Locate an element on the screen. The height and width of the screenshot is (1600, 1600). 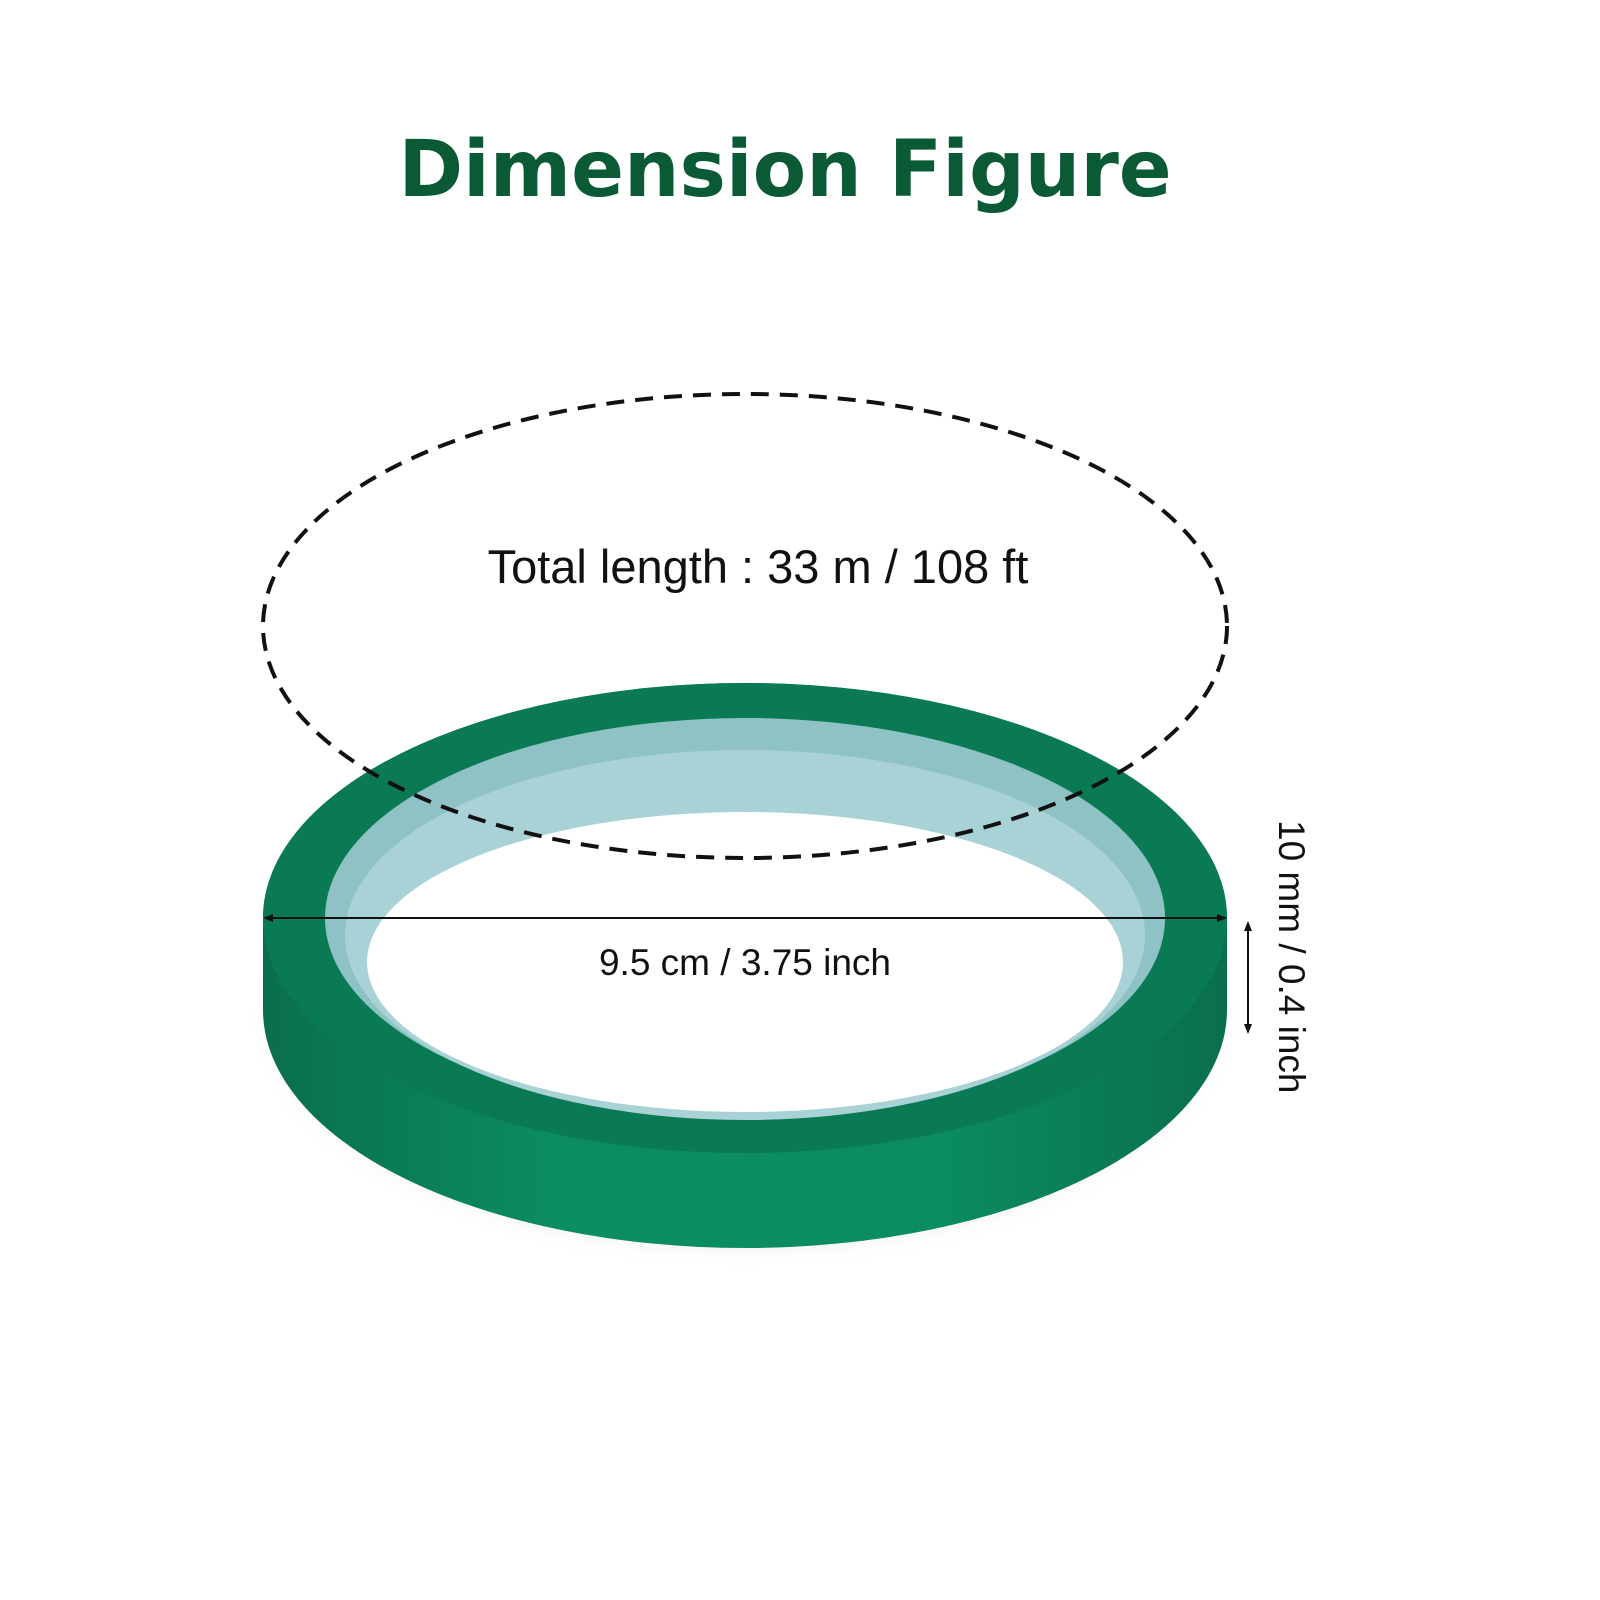
tape-hole is located at coordinates (745, 962).